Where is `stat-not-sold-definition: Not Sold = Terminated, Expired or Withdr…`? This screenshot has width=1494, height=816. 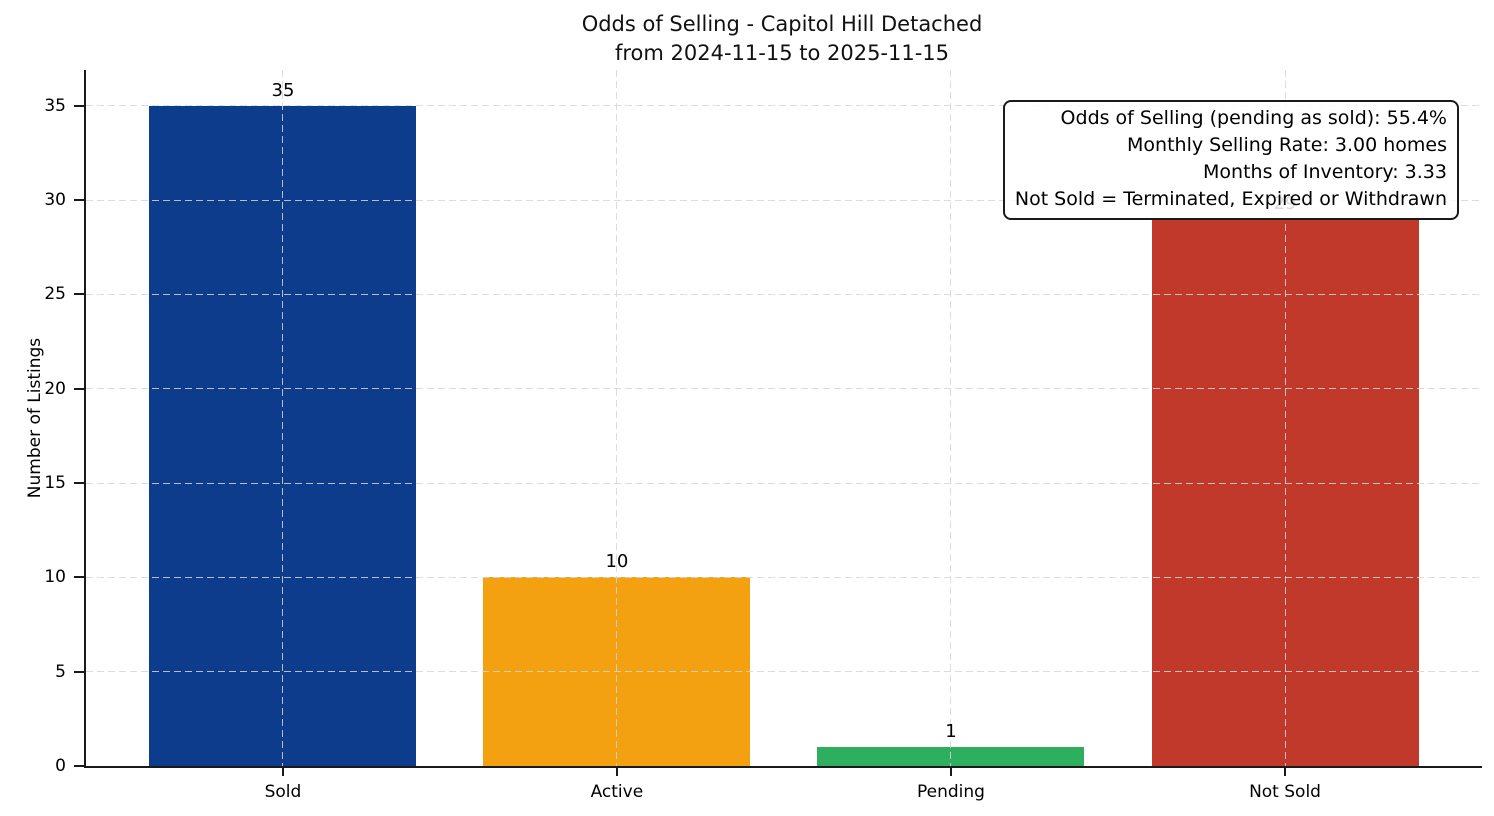
stat-not-sold-definition: Not Sold = Terminated, Expired or Withdr… is located at coordinates (1230, 199).